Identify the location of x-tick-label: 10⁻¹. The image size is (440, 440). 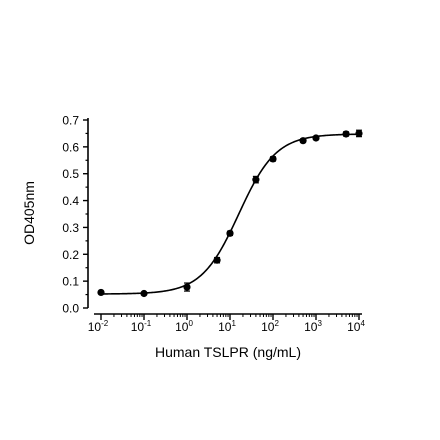
(141, 326).